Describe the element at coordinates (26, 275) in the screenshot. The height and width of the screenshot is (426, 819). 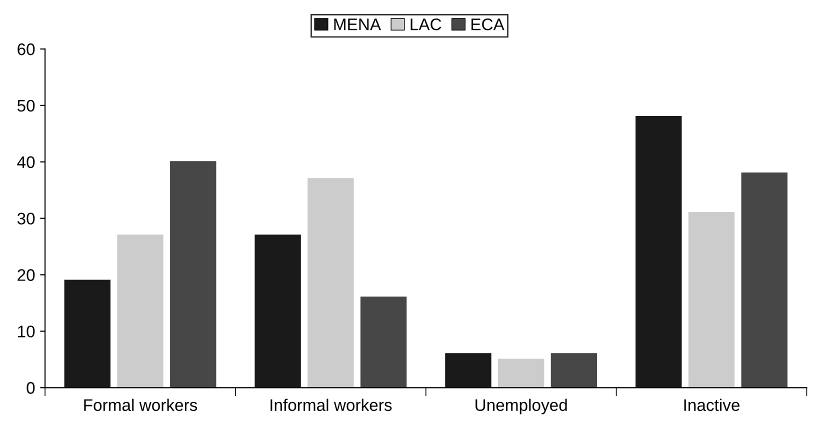
I see `y-tick-label: 20` at that location.